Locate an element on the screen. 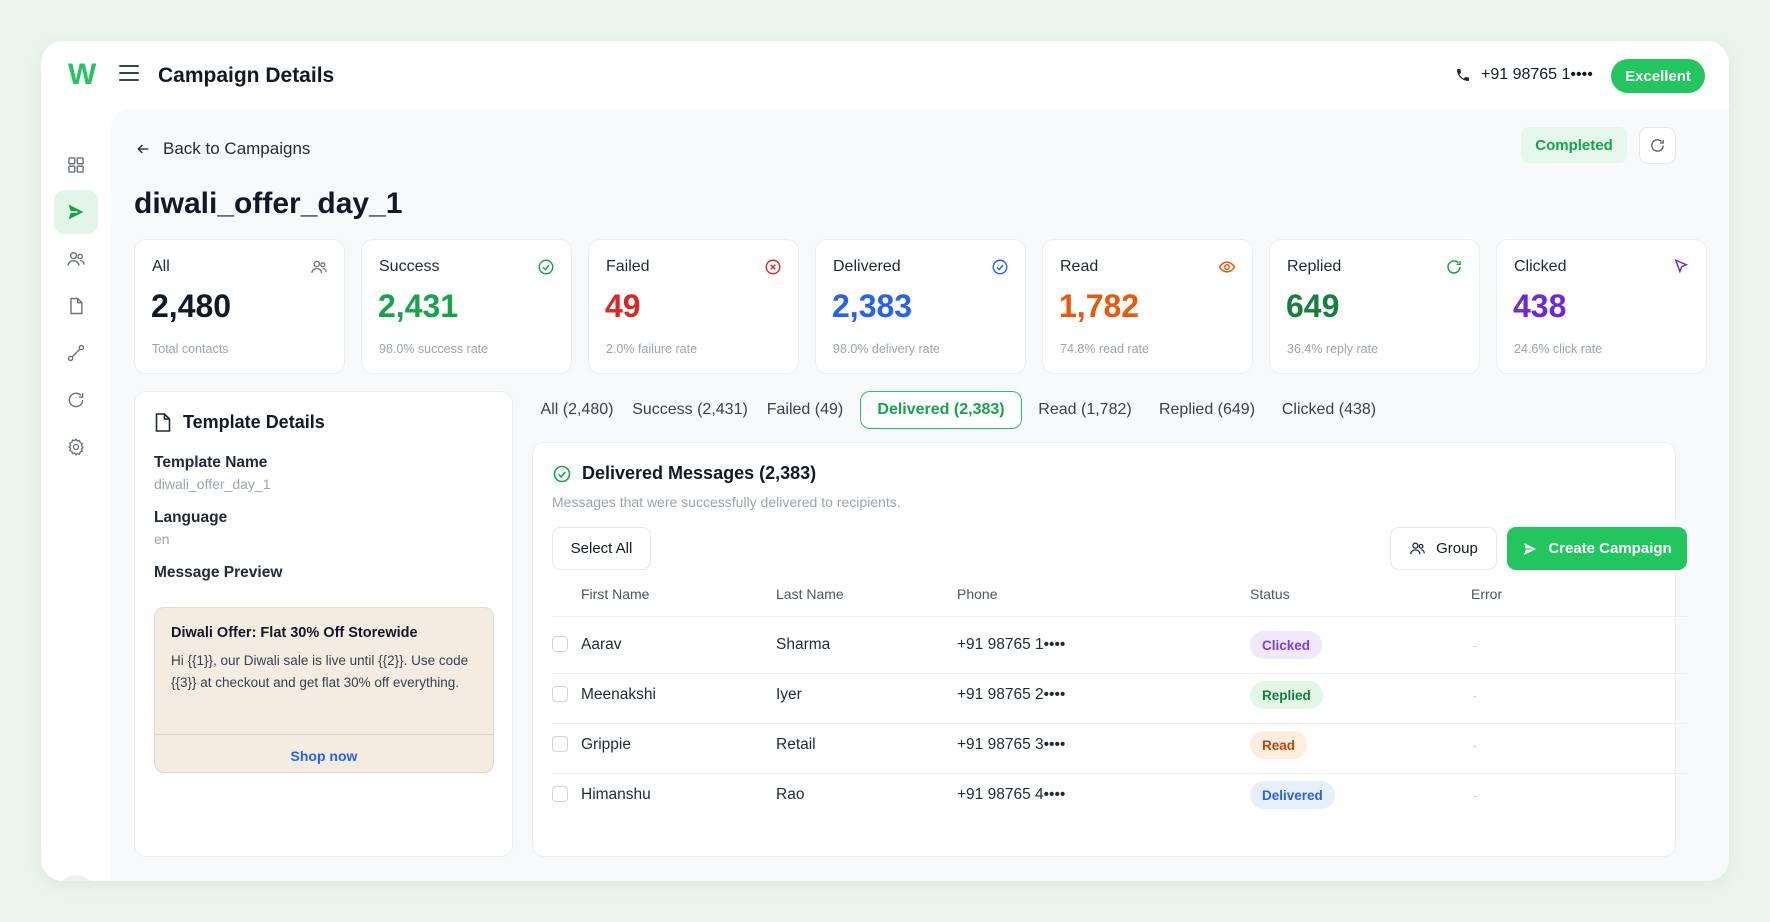 The image size is (1770, 922). stat-value: 1,782 is located at coordinates (1099, 306).